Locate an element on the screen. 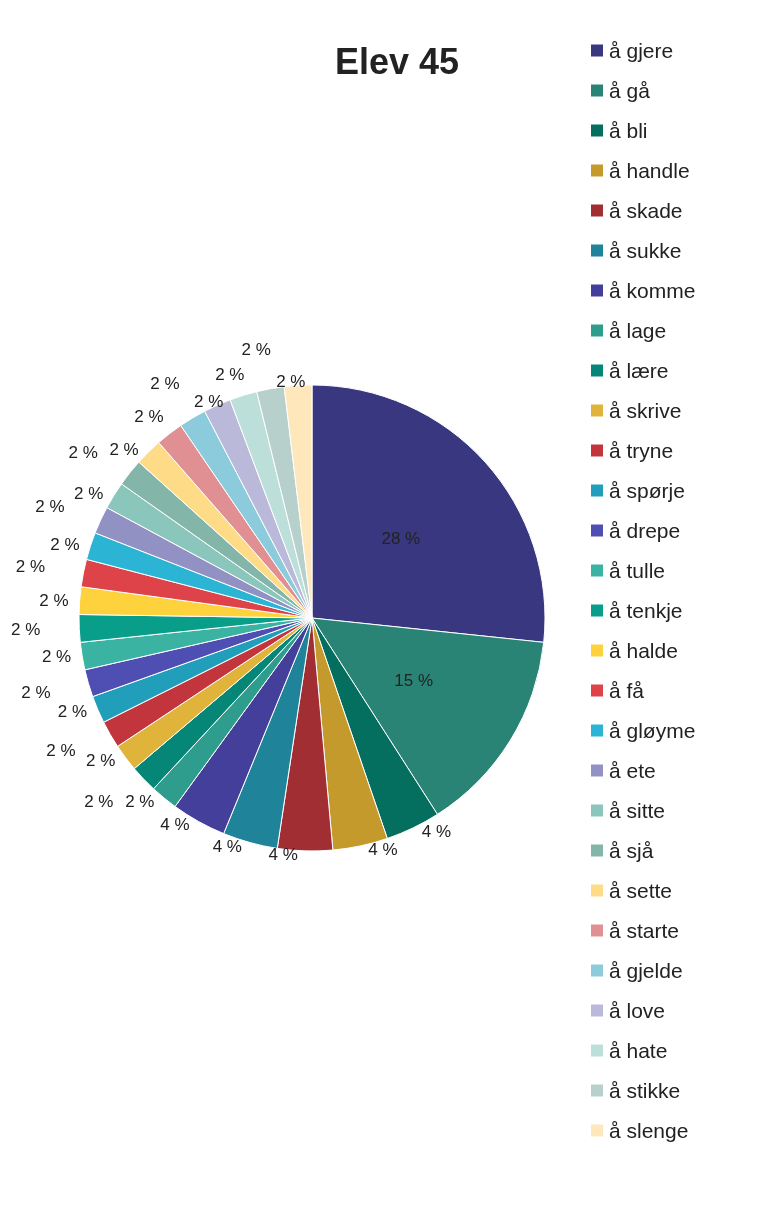 The height and width of the screenshot is (1222, 762). chart-title: Elev 45 is located at coordinates (397, 61).